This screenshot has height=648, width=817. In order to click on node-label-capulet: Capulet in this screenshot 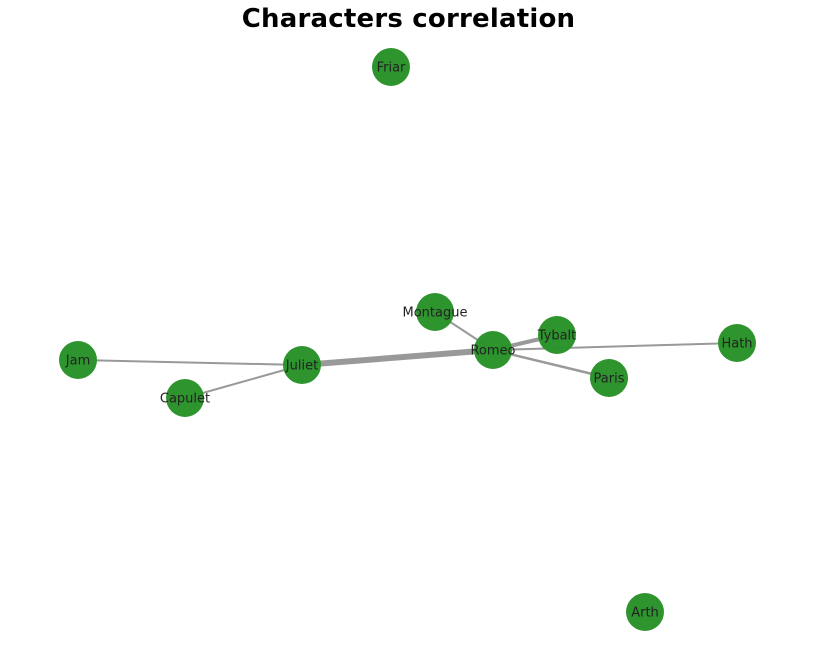, I will do `click(185, 399)`.